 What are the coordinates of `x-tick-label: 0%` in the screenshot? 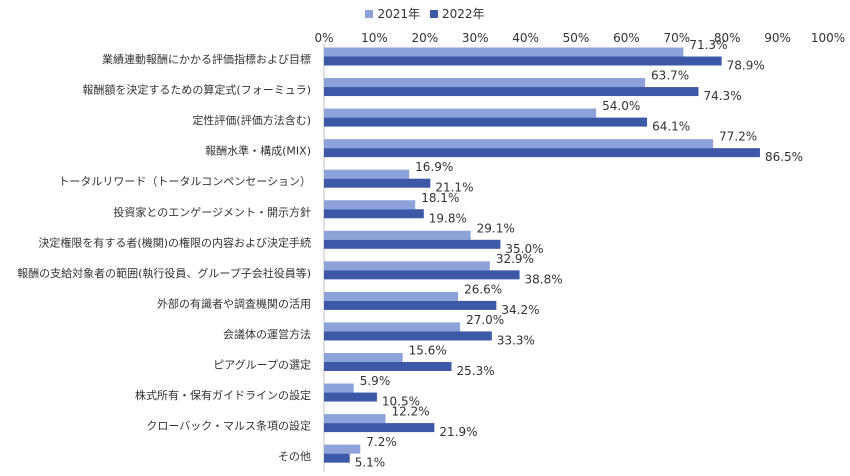 It's located at (323, 38).